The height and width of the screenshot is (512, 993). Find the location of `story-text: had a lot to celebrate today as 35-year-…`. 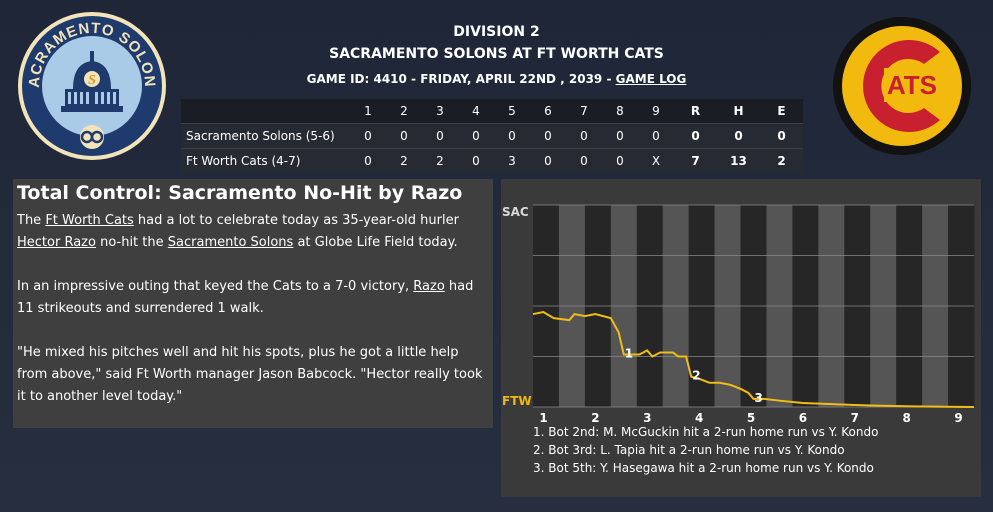

story-text: had a lot to celebrate today as 35-year-… is located at coordinates (296, 220).